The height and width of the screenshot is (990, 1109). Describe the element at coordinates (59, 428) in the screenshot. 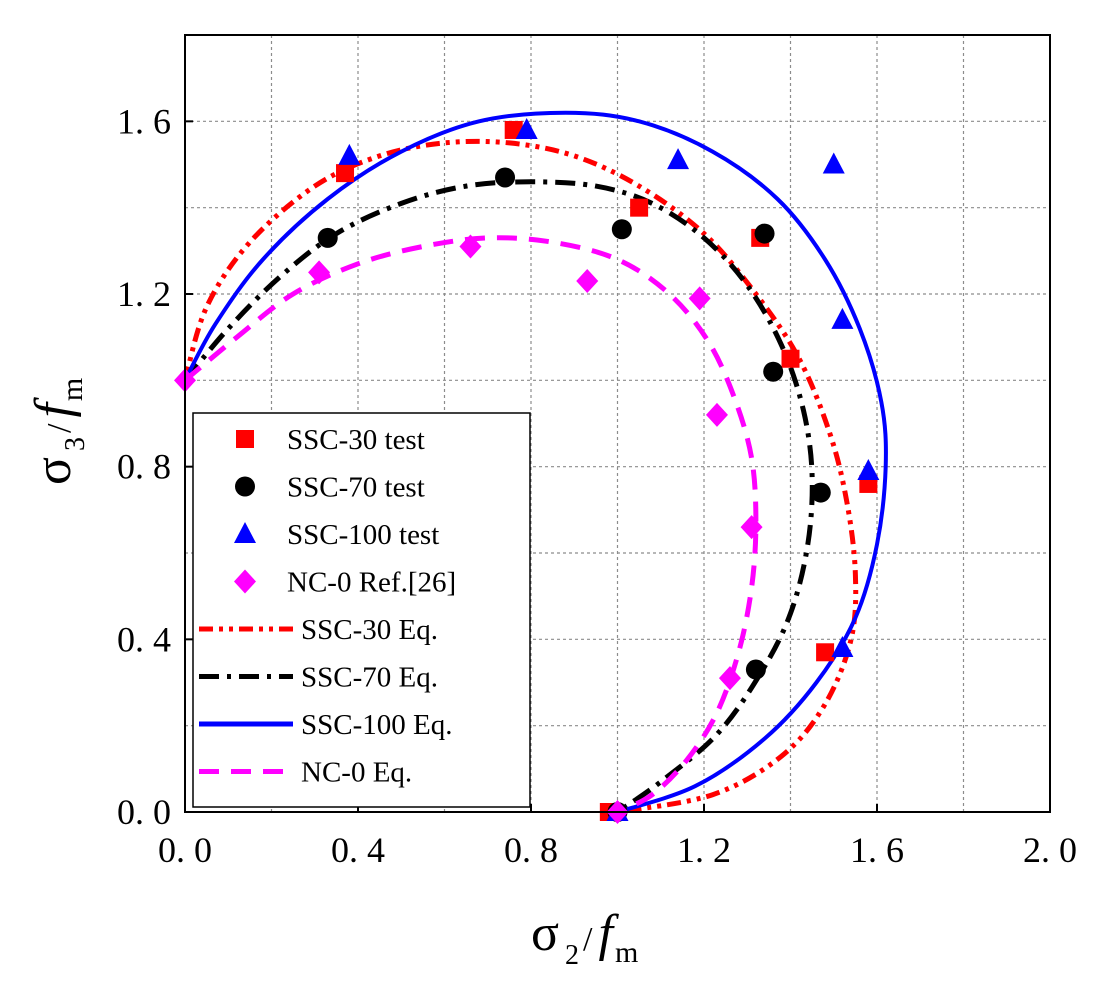

I see `y-title-slash: /` at that location.